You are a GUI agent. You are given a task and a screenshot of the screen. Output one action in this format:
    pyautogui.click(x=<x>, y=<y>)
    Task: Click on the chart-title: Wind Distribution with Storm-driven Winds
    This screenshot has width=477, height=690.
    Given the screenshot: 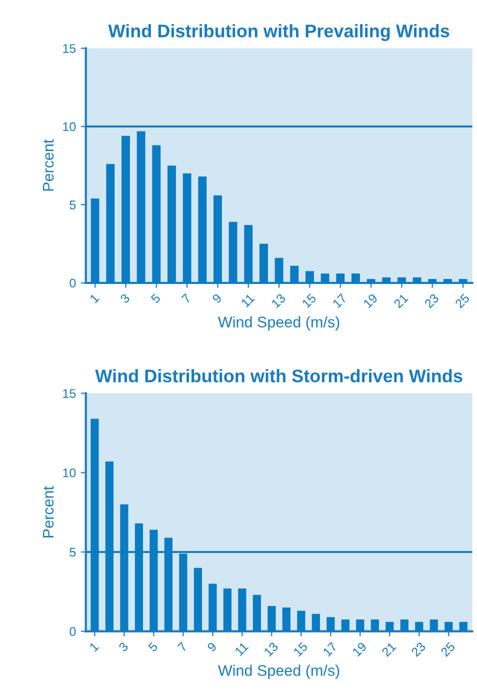 What is the action you would take?
    pyautogui.click(x=278, y=375)
    